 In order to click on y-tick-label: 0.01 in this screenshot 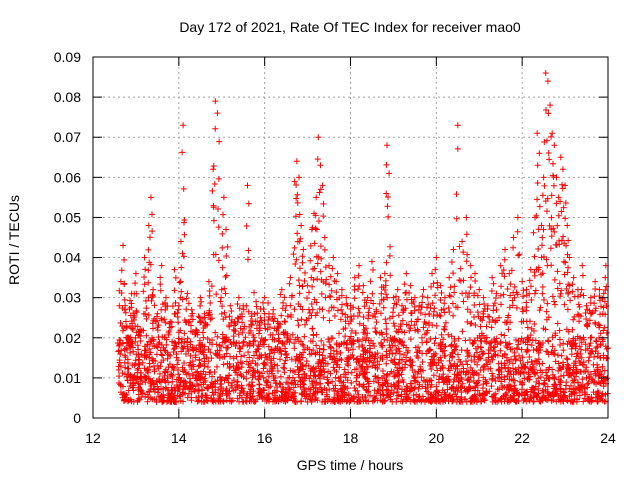, I will do `click(67, 378)`.